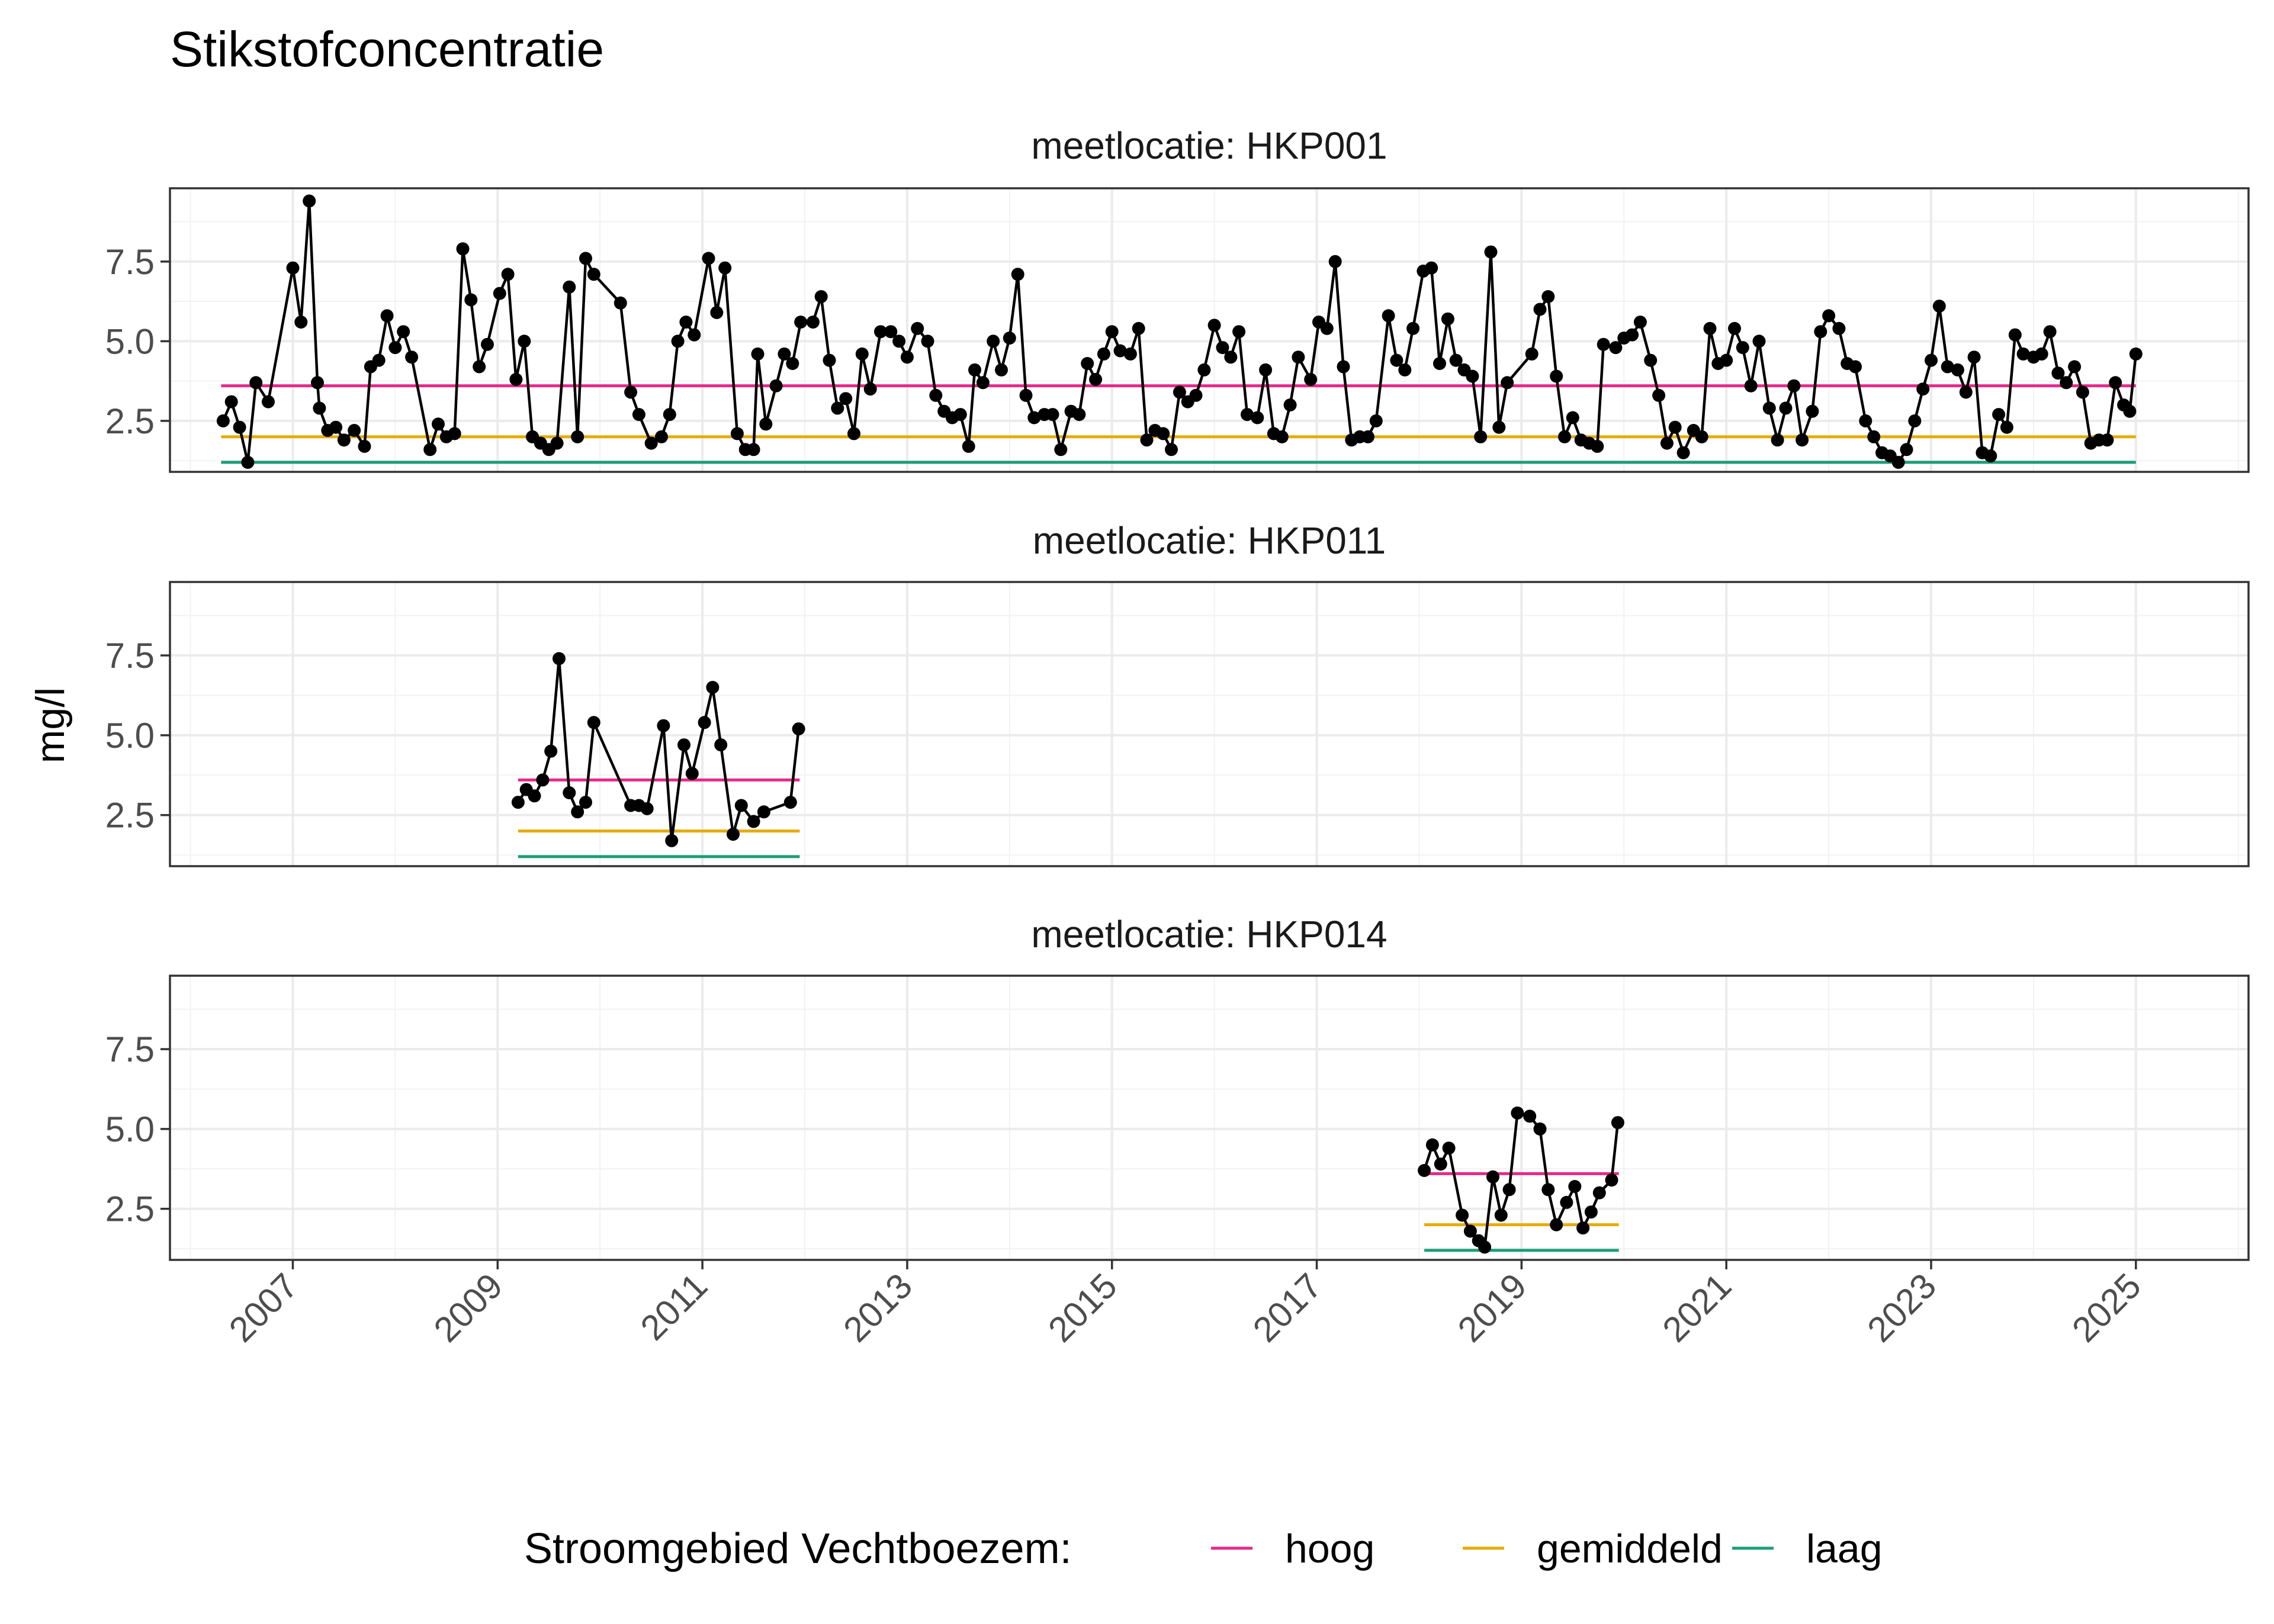 The image size is (2274, 1624). What do you see at coordinates (1287, 1308) in the screenshot?
I see `x-tick-label: 2017` at bounding box center [1287, 1308].